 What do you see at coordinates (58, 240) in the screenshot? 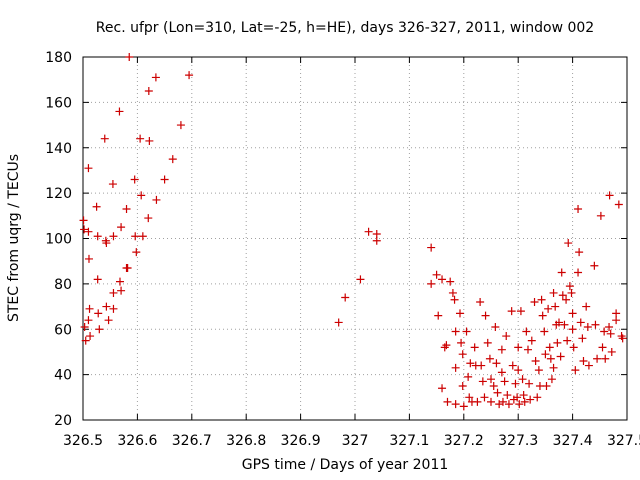
I see `y-tick-label: 100` at bounding box center [58, 240].